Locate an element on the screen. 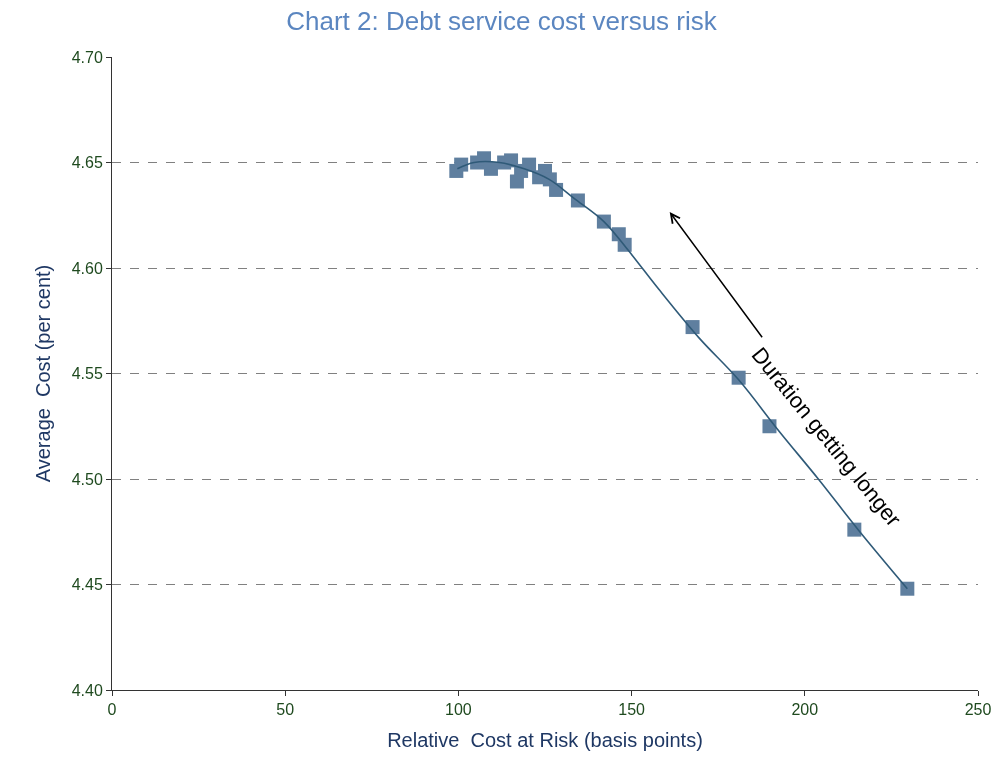  y-tick-label: 4.70 is located at coordinates (87, 57).